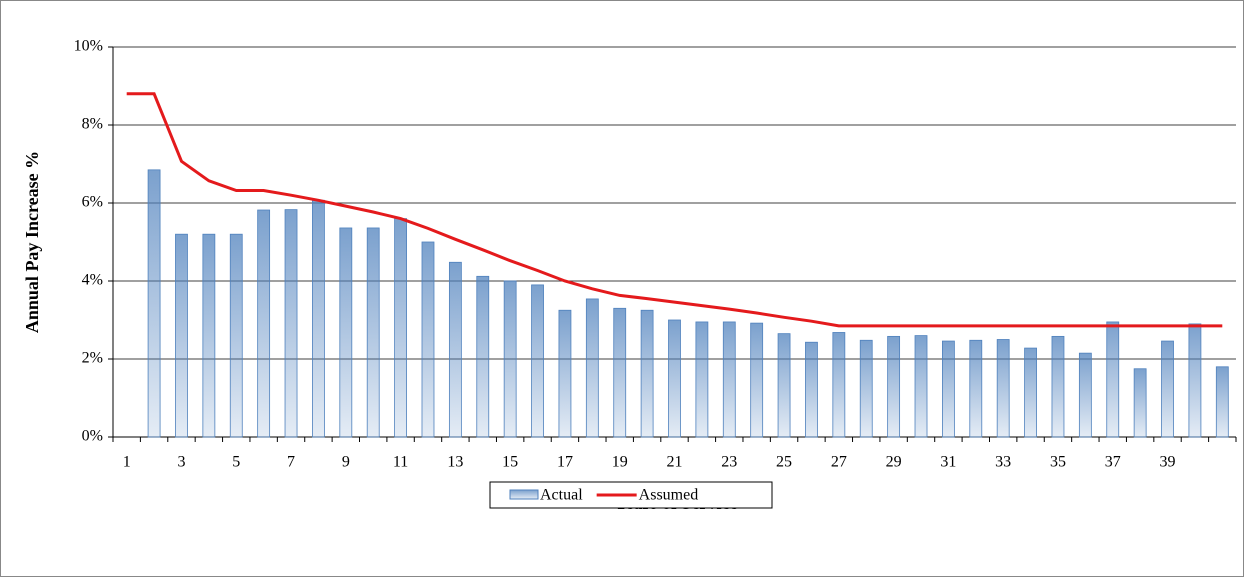 This screenshot has height=577, width=1244. Describe the element at coordinates (948, 462) in the screenshot. I see `x-tick-label: 31` at that location.